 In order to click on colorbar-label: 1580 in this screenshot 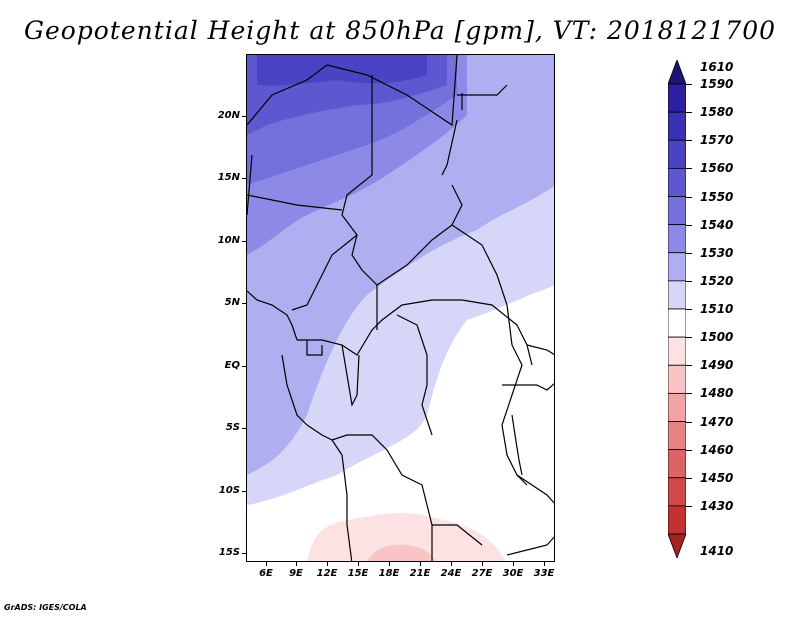, I will do `click(717, 112)`.